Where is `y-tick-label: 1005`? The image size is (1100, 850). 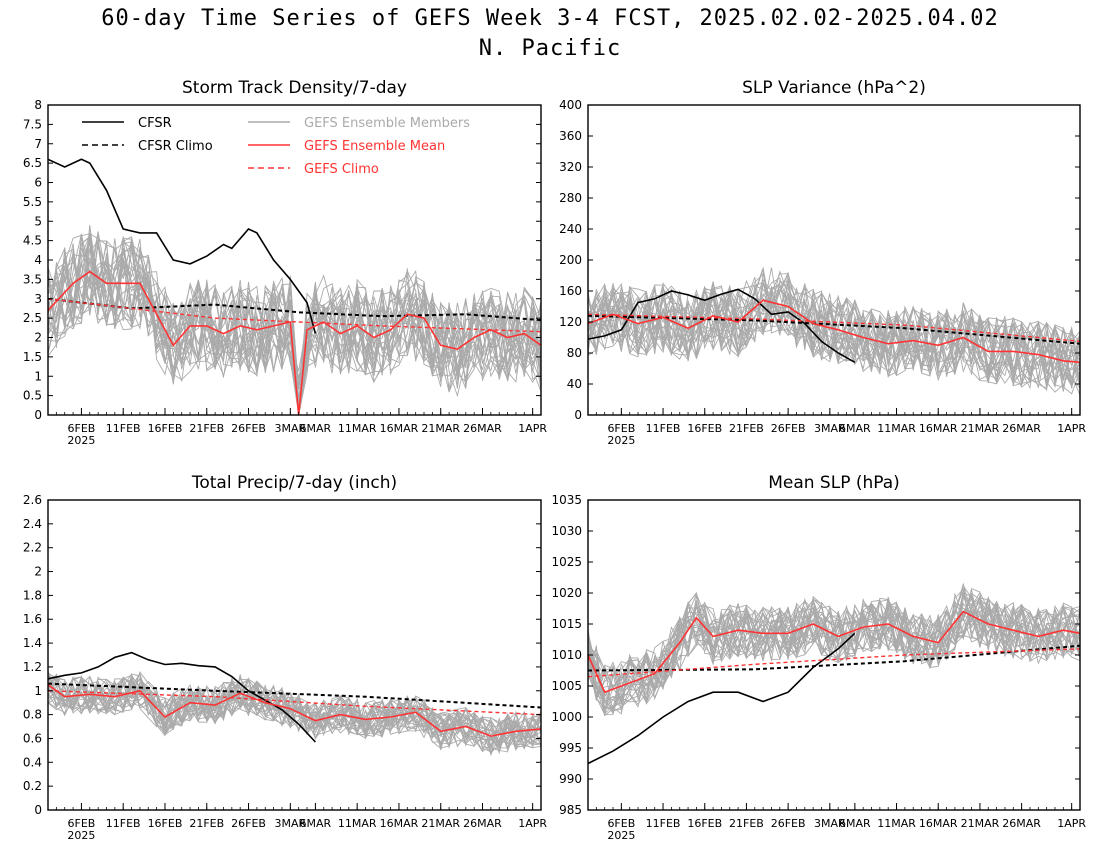
y-tick-label: 1005 is located at coordinates (566, 686).